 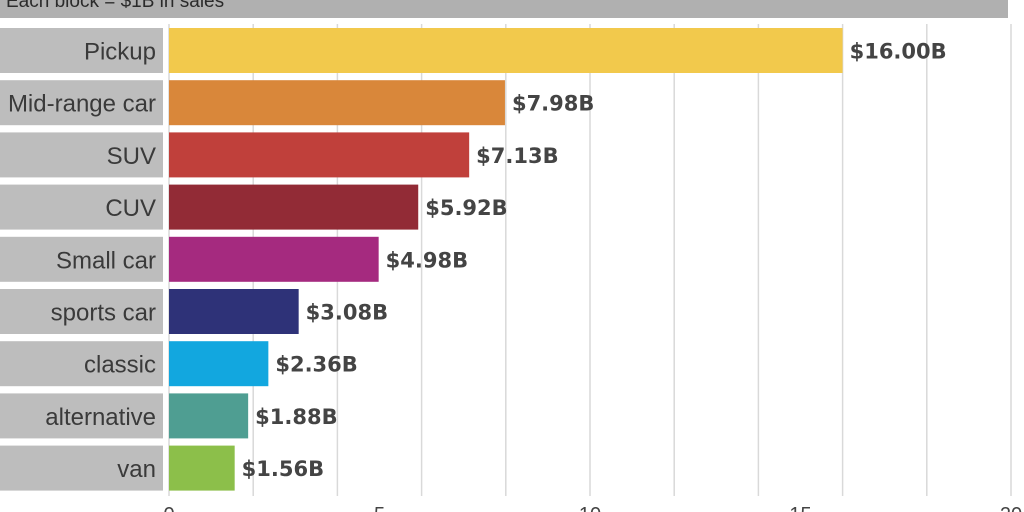 What do you see at coordinates (130, 208) in the screenshot?
I see `category-label: CUV` at bounding box center [130, 208].